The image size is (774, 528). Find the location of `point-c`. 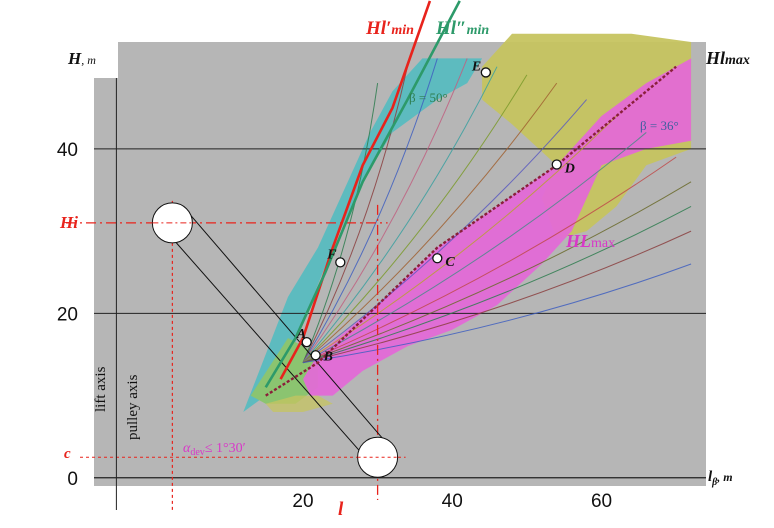

point-c is located at coordinates (437, 258).